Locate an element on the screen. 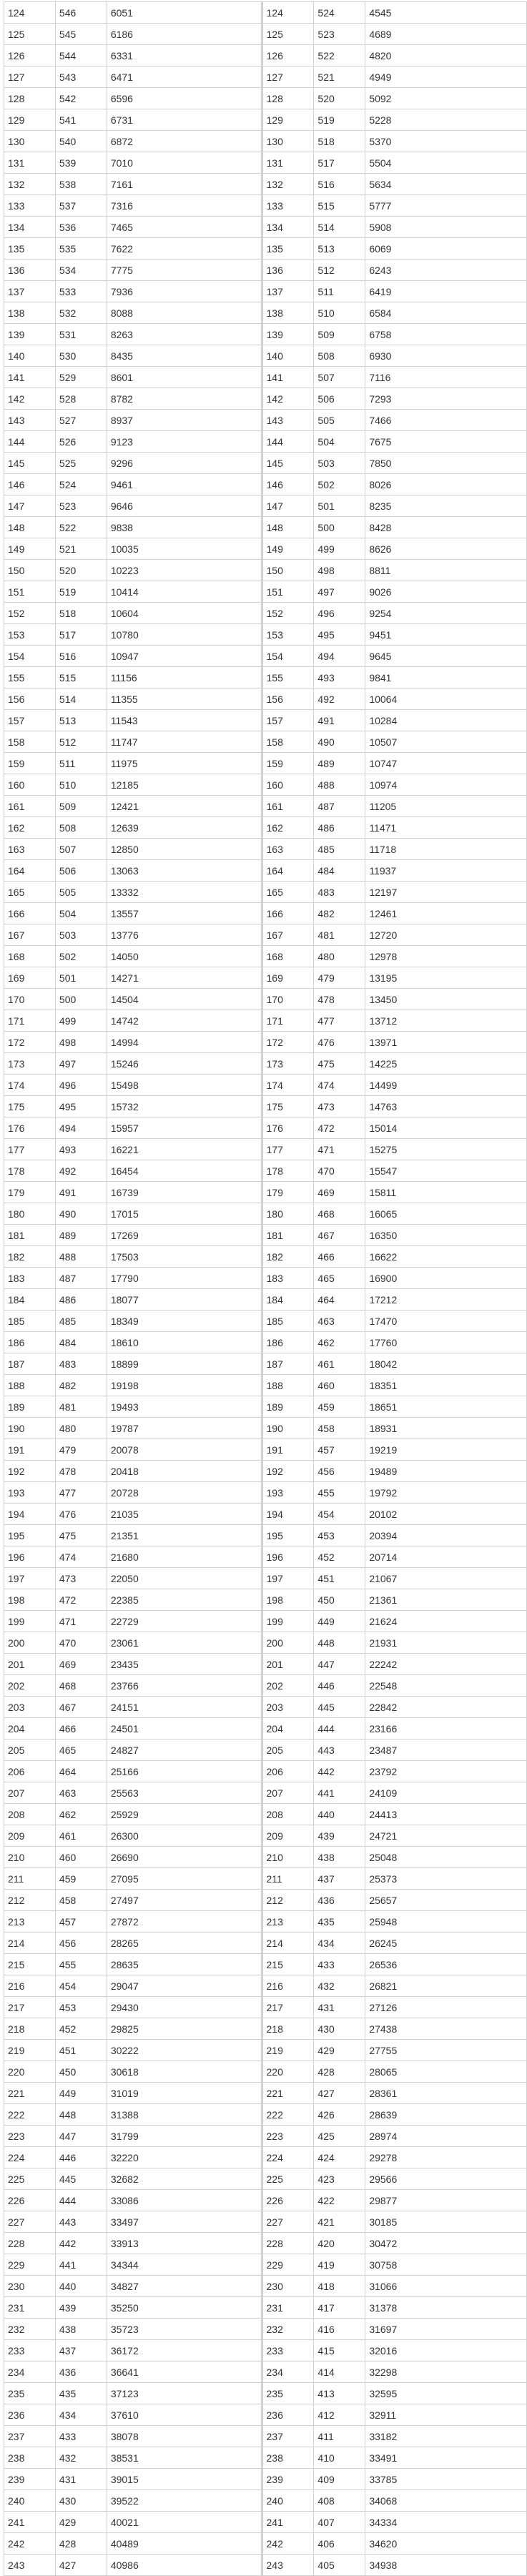  rank-cell: 181 is located at coordinates (30, 1235).